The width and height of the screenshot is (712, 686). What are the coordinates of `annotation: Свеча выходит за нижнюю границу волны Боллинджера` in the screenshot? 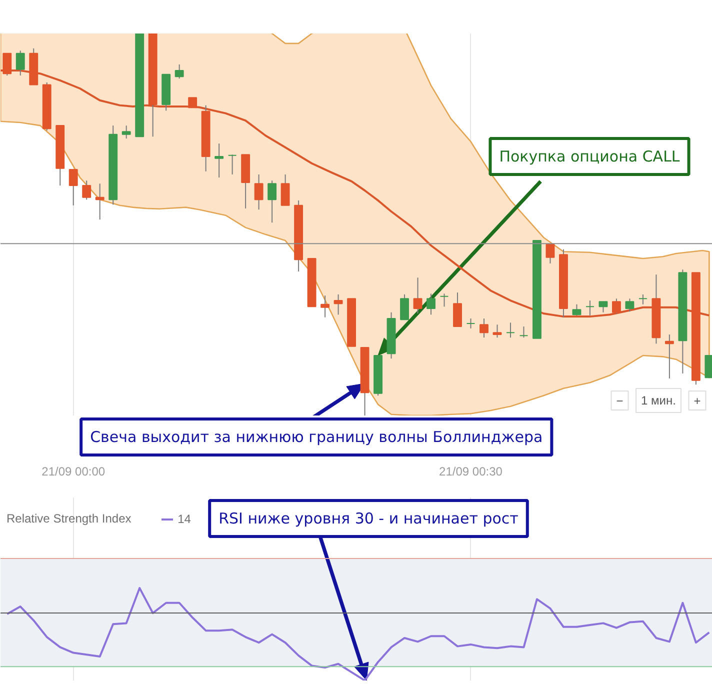 It's located at (316, 437).